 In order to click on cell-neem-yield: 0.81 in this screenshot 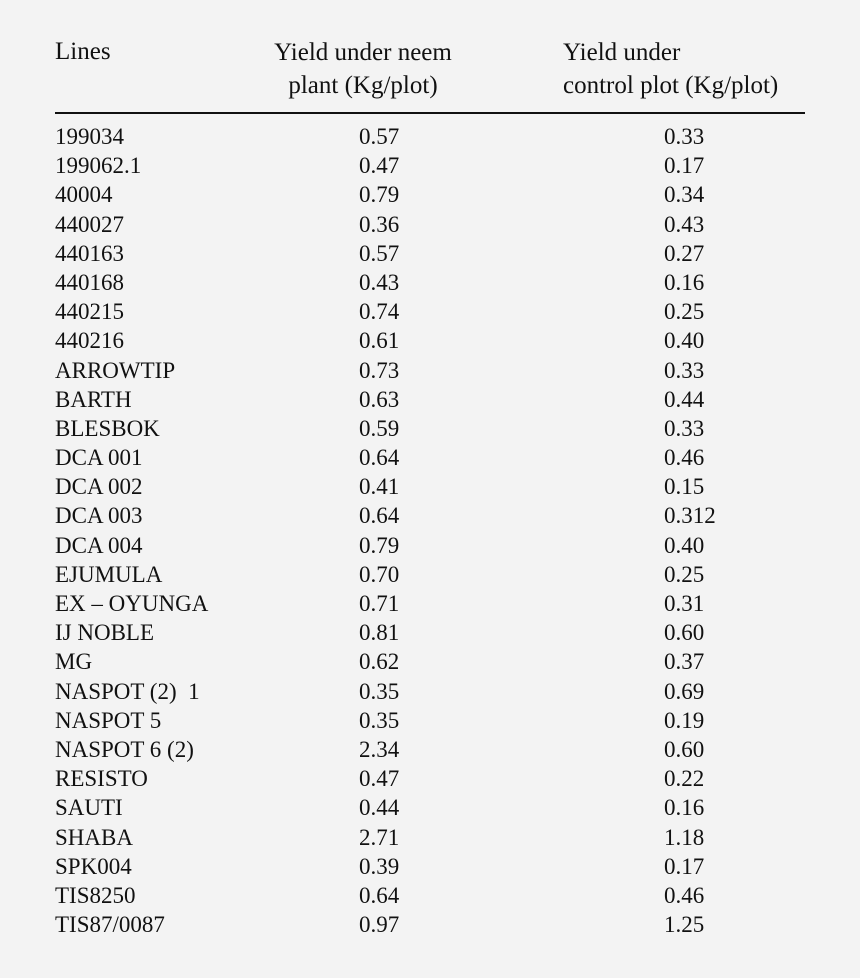, I will do `click(379, 633)`.